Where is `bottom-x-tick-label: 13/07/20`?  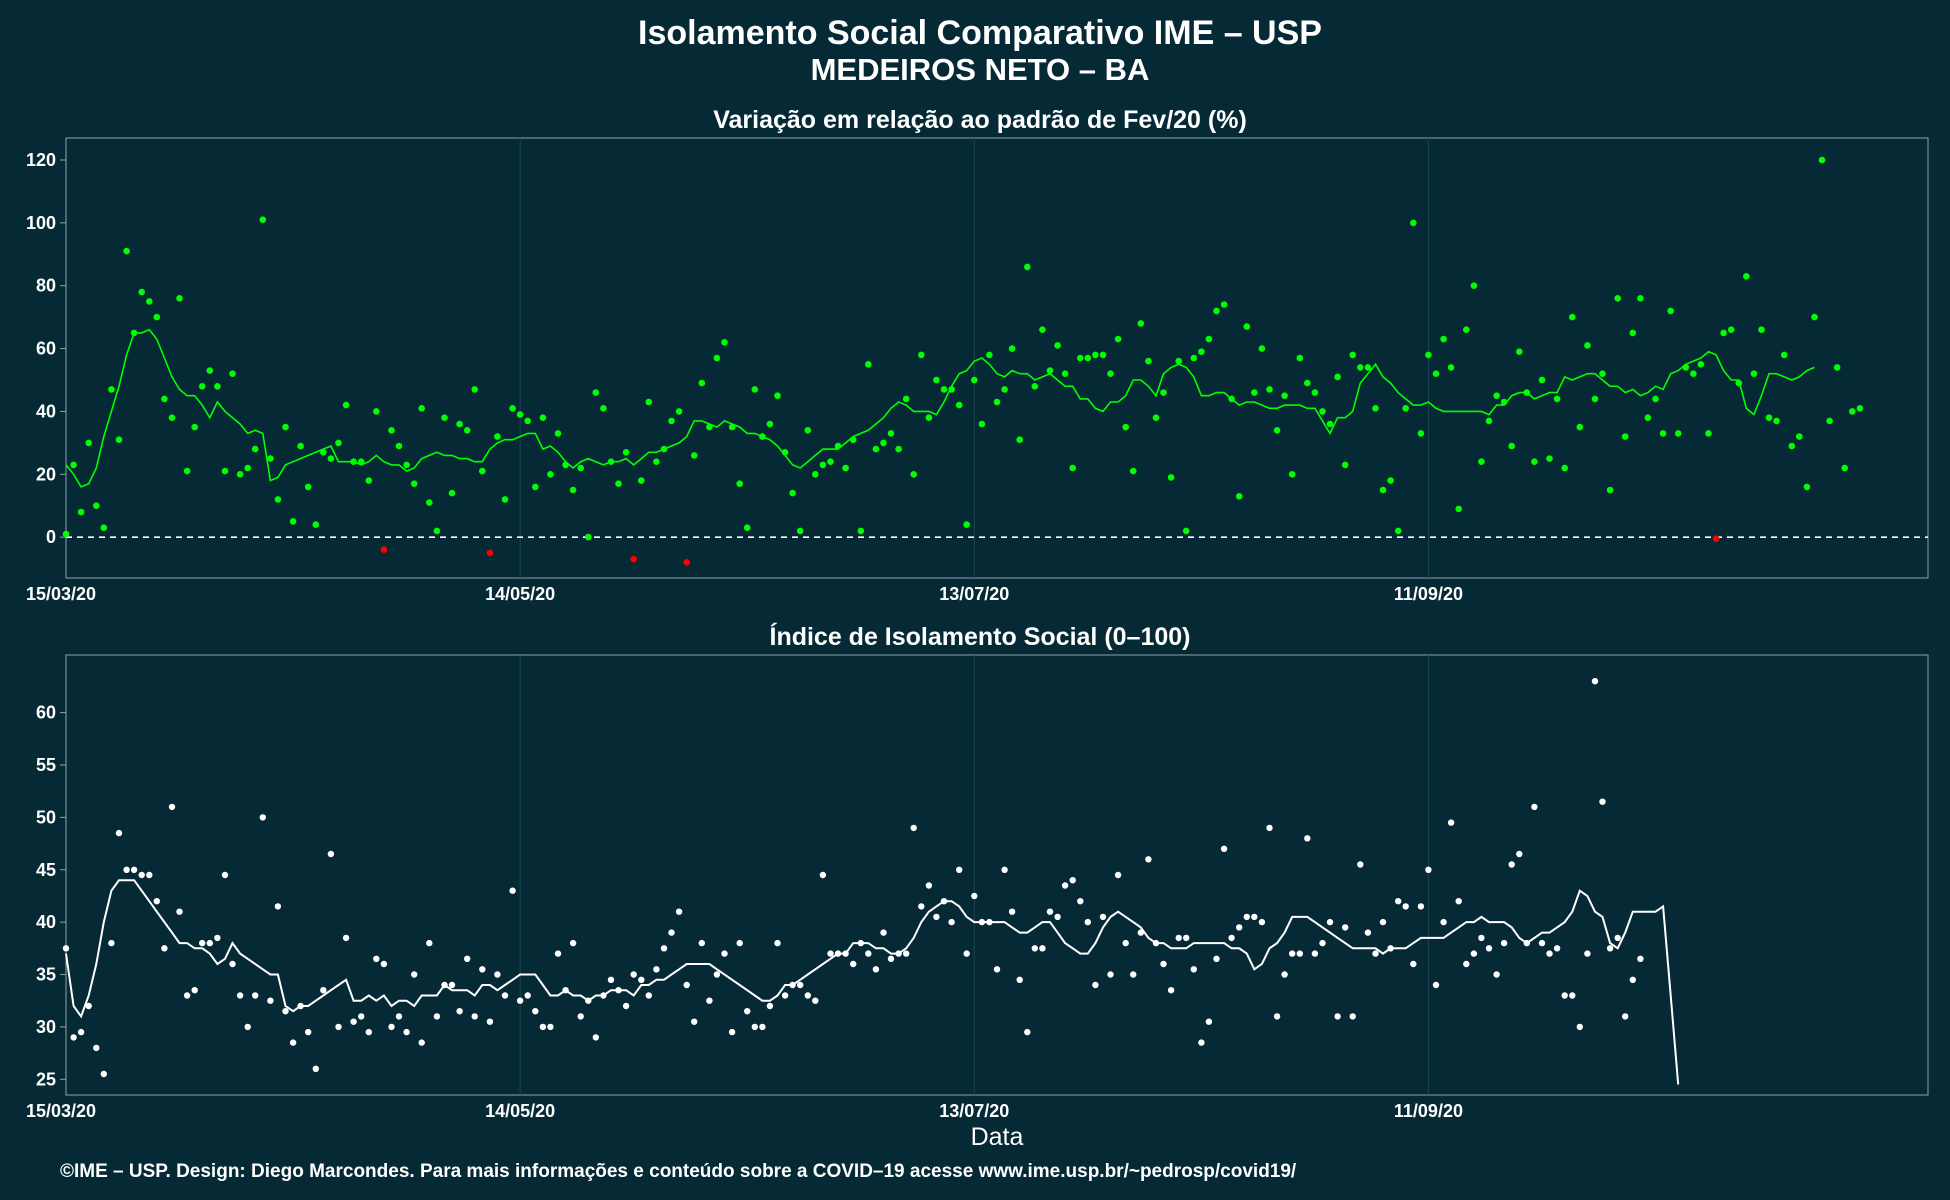 bottom-x-tick-label: 13/07/20 is located at coordinates (974, 1111).